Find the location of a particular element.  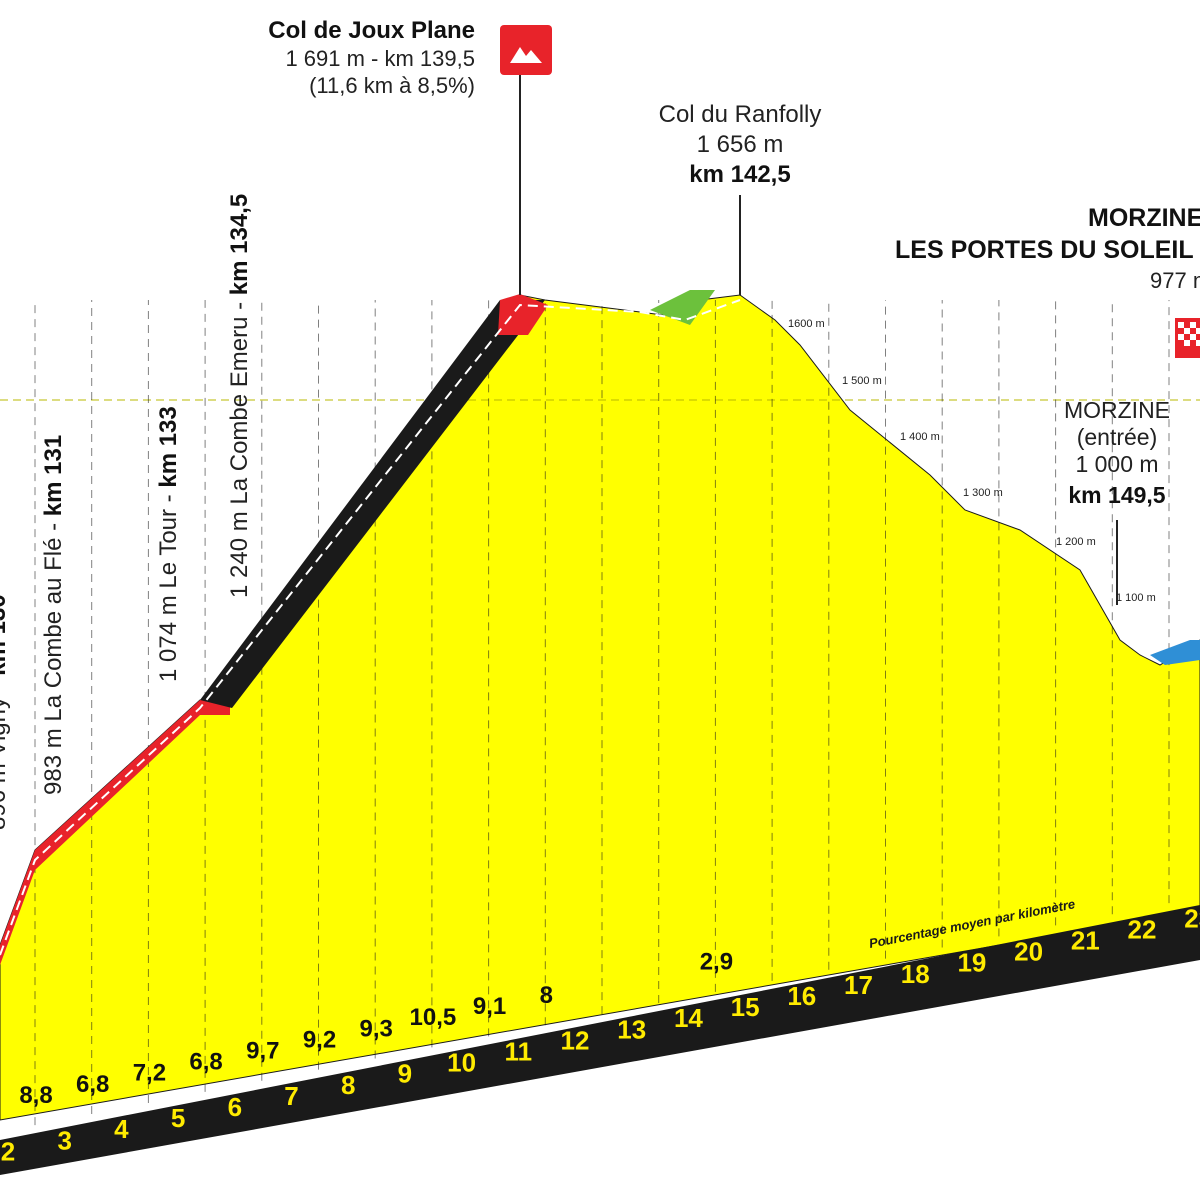

km-marker-23: 23 is located at coordinates (1192, 918).